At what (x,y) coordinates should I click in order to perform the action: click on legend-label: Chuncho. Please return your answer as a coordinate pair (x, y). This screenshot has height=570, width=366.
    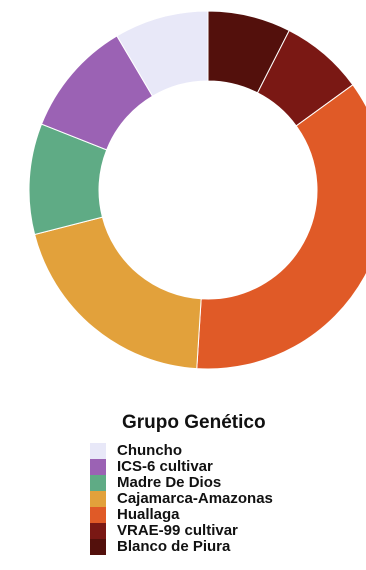
    Looking at the image, I should click on (149, 450).